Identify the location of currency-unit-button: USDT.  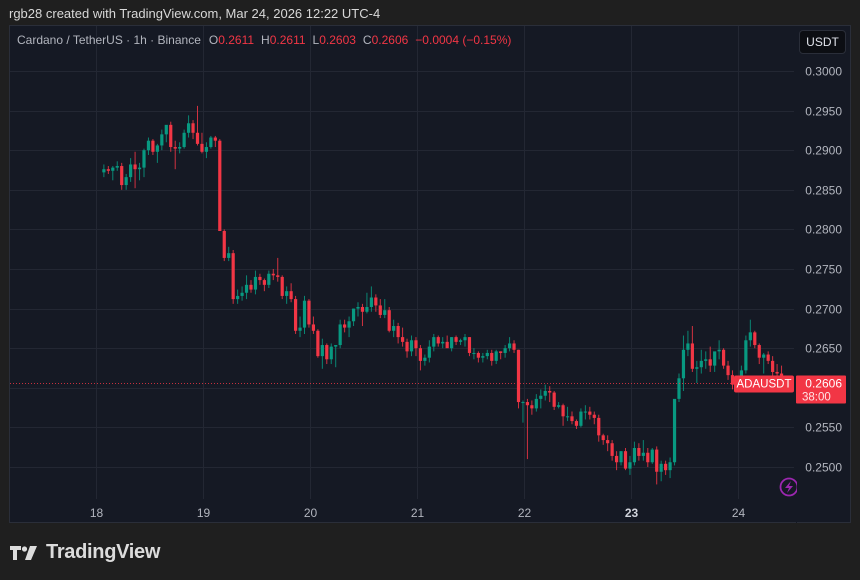
(822, 42).